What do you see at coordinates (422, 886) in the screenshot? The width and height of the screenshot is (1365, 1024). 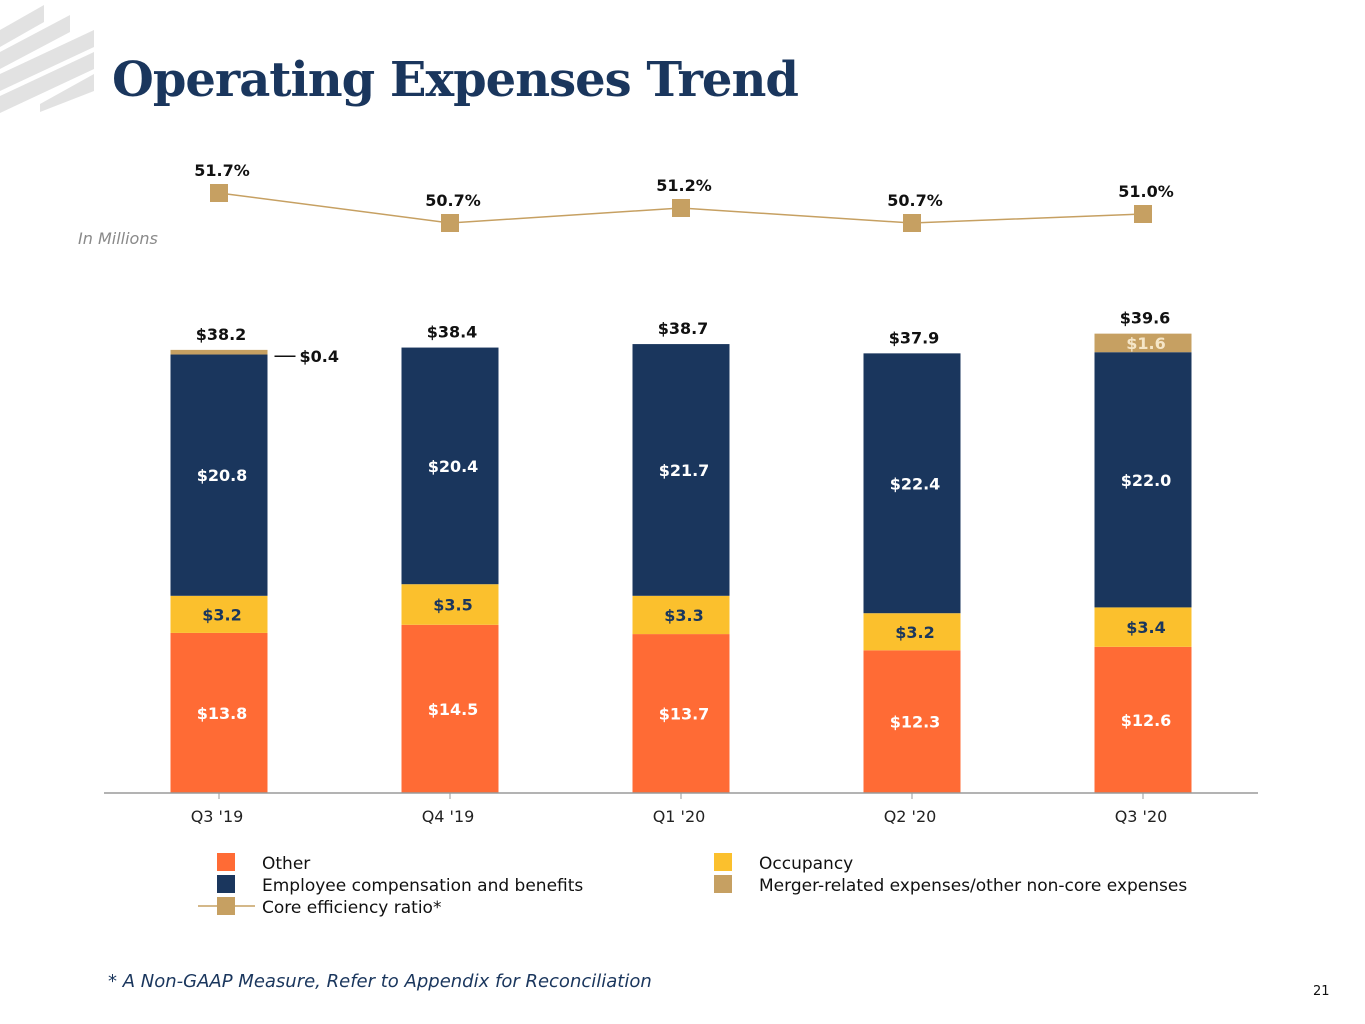 I see `legend-label-employee: Employee compensation and benefits` at bounding box center [422, 886].